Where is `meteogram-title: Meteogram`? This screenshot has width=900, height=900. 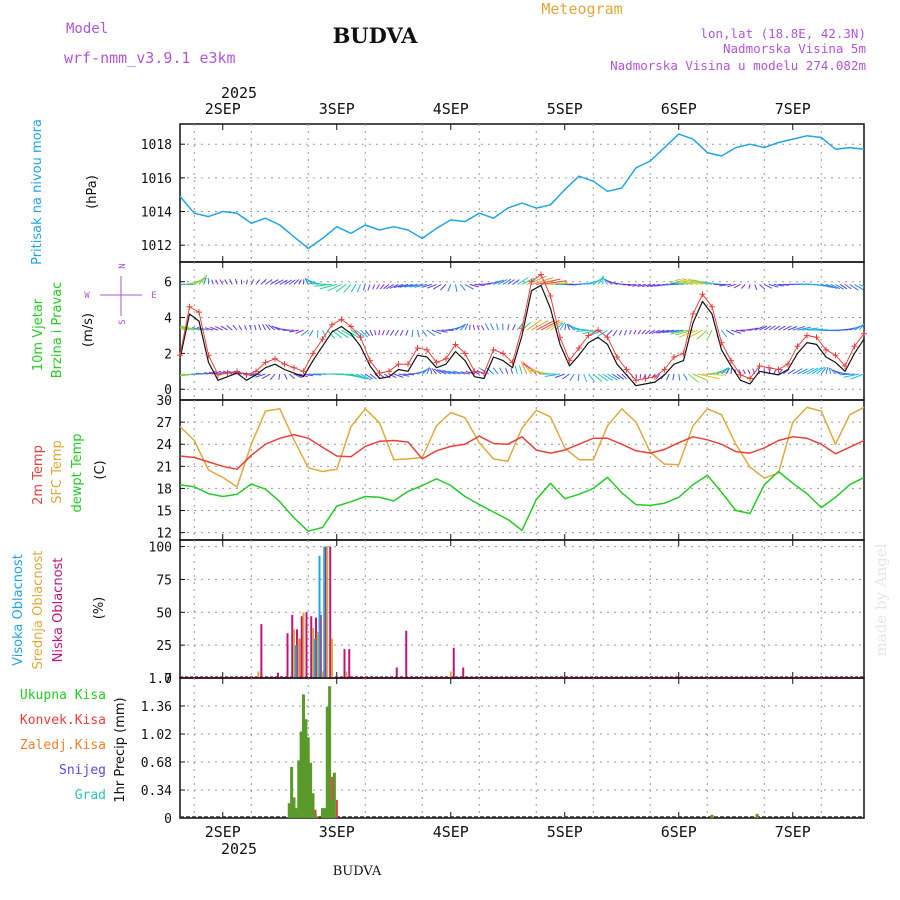 meteogram-title: Meteogram is located at coordinates (581, 9).